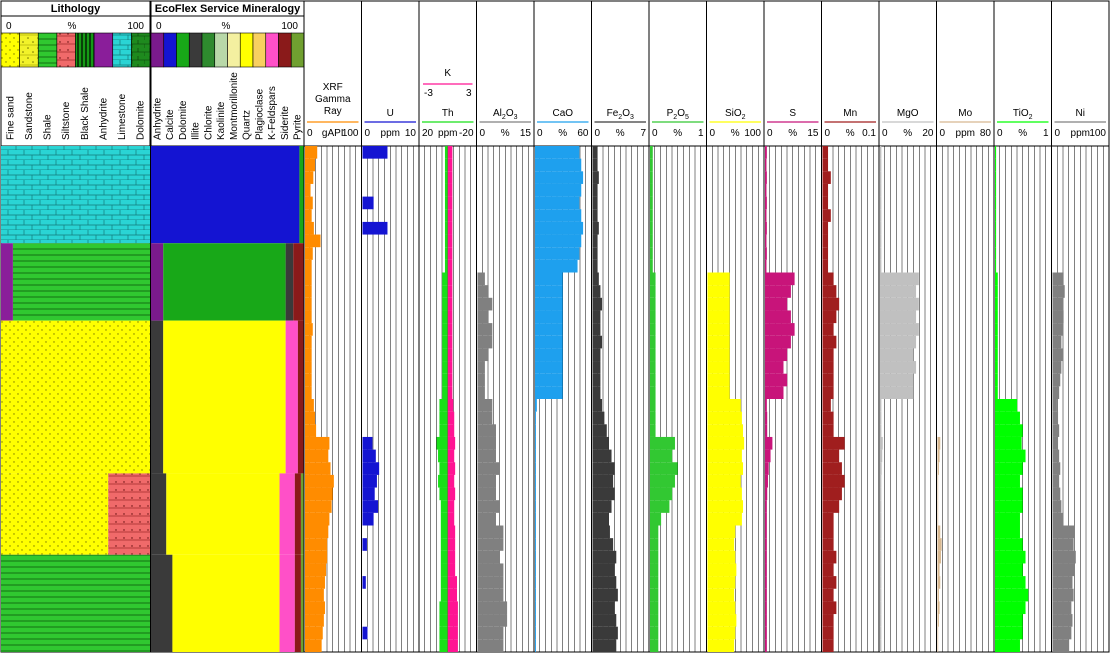 Image resolution: width=1110 pixels, height=654 pixels. Describe the element at coordinates (643, 133) in the screenshot. I see `track-scale-max-fe2o3: 7` at that location.